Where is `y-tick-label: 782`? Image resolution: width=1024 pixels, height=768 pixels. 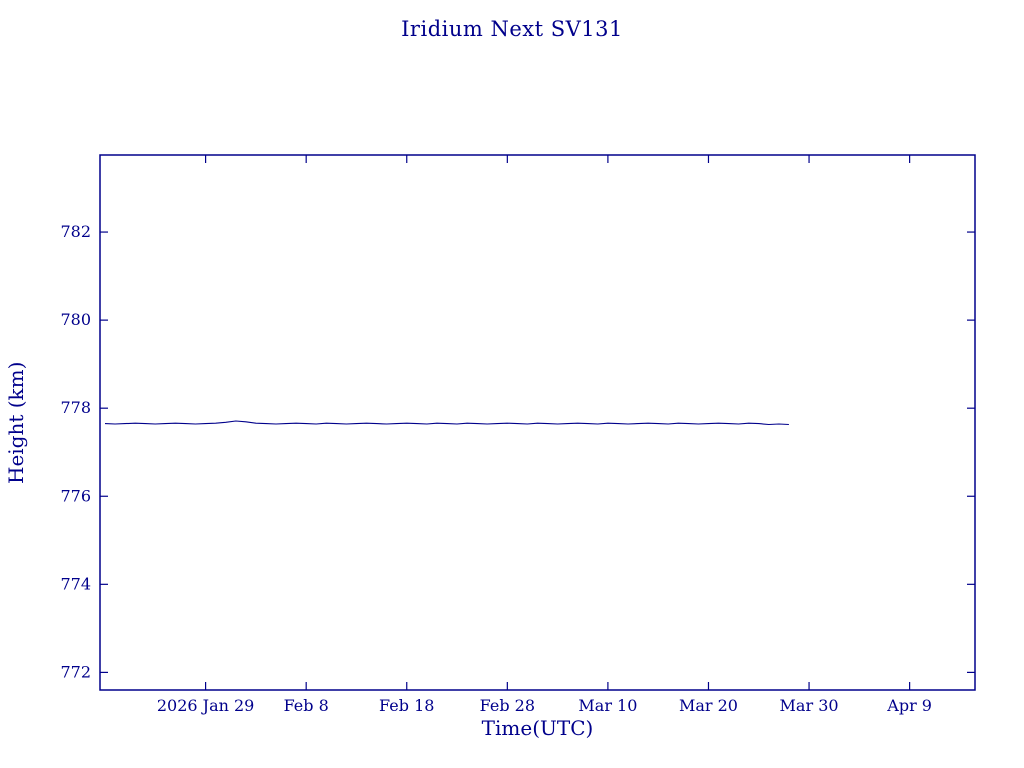
y-tick-label: 782 is located at coordinates (75, 231).